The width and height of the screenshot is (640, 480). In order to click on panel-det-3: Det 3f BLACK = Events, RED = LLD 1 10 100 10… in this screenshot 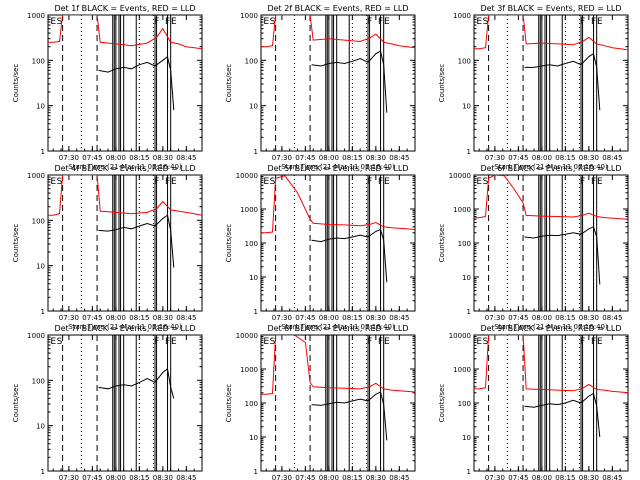, I will do `click(533, 87)`.